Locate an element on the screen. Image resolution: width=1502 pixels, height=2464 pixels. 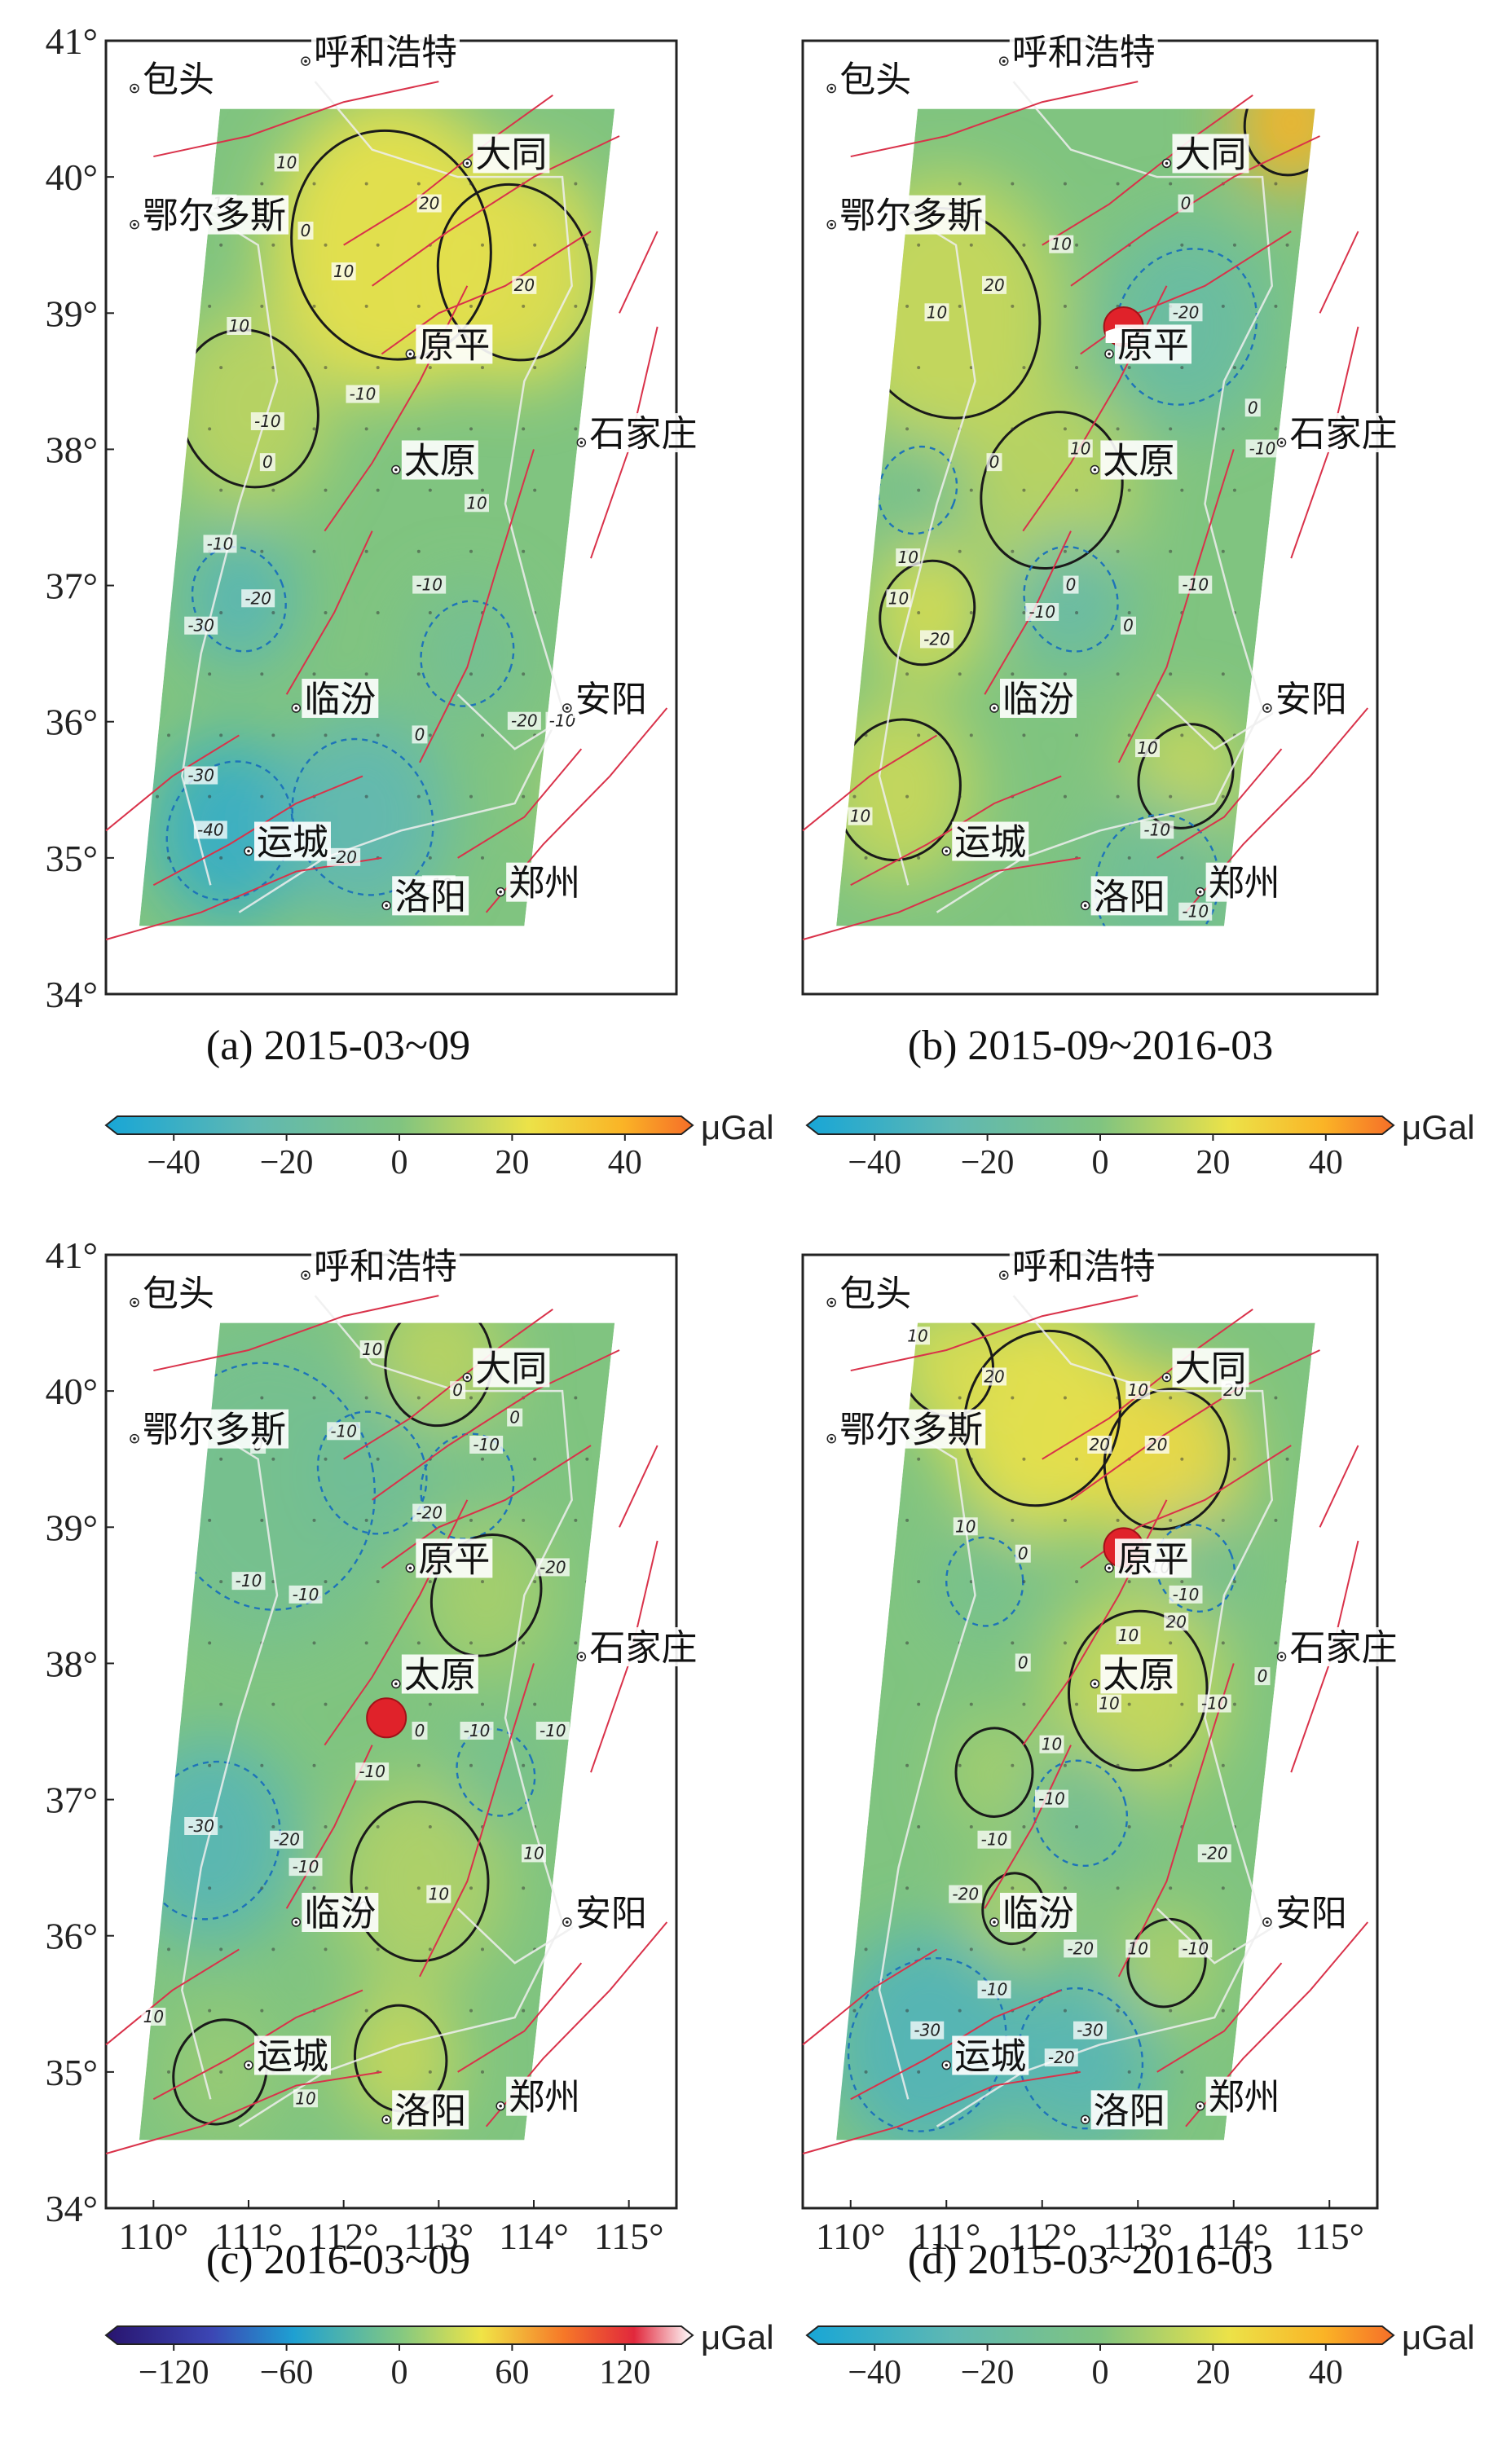
city-anyang: 安阳 is located at coordinates (1306, 1913).